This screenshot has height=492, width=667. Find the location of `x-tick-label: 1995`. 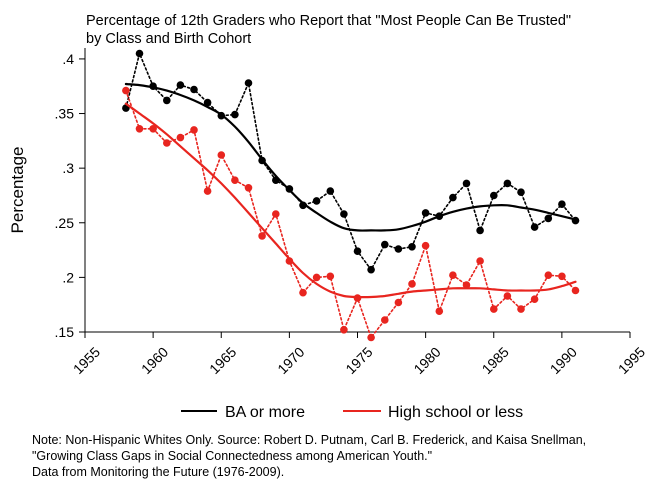

x-tick-label: 1995 is located at coordinates (631, 360).